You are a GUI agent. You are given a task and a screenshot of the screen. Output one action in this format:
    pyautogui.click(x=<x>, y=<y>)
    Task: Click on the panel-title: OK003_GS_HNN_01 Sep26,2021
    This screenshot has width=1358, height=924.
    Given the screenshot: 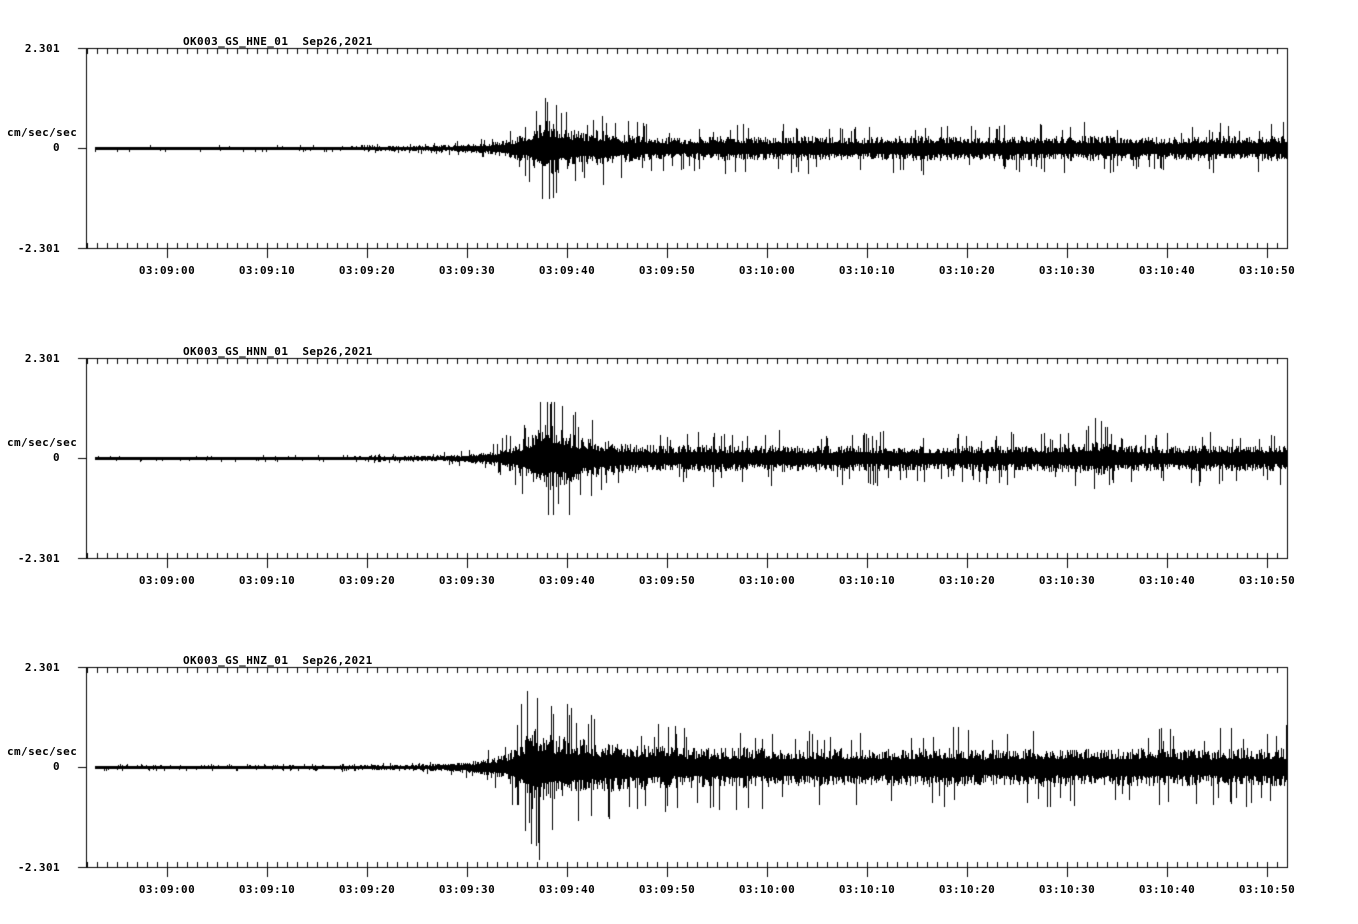 What is the action you would take?
    pyautogui.click(x=278, y=351)
    